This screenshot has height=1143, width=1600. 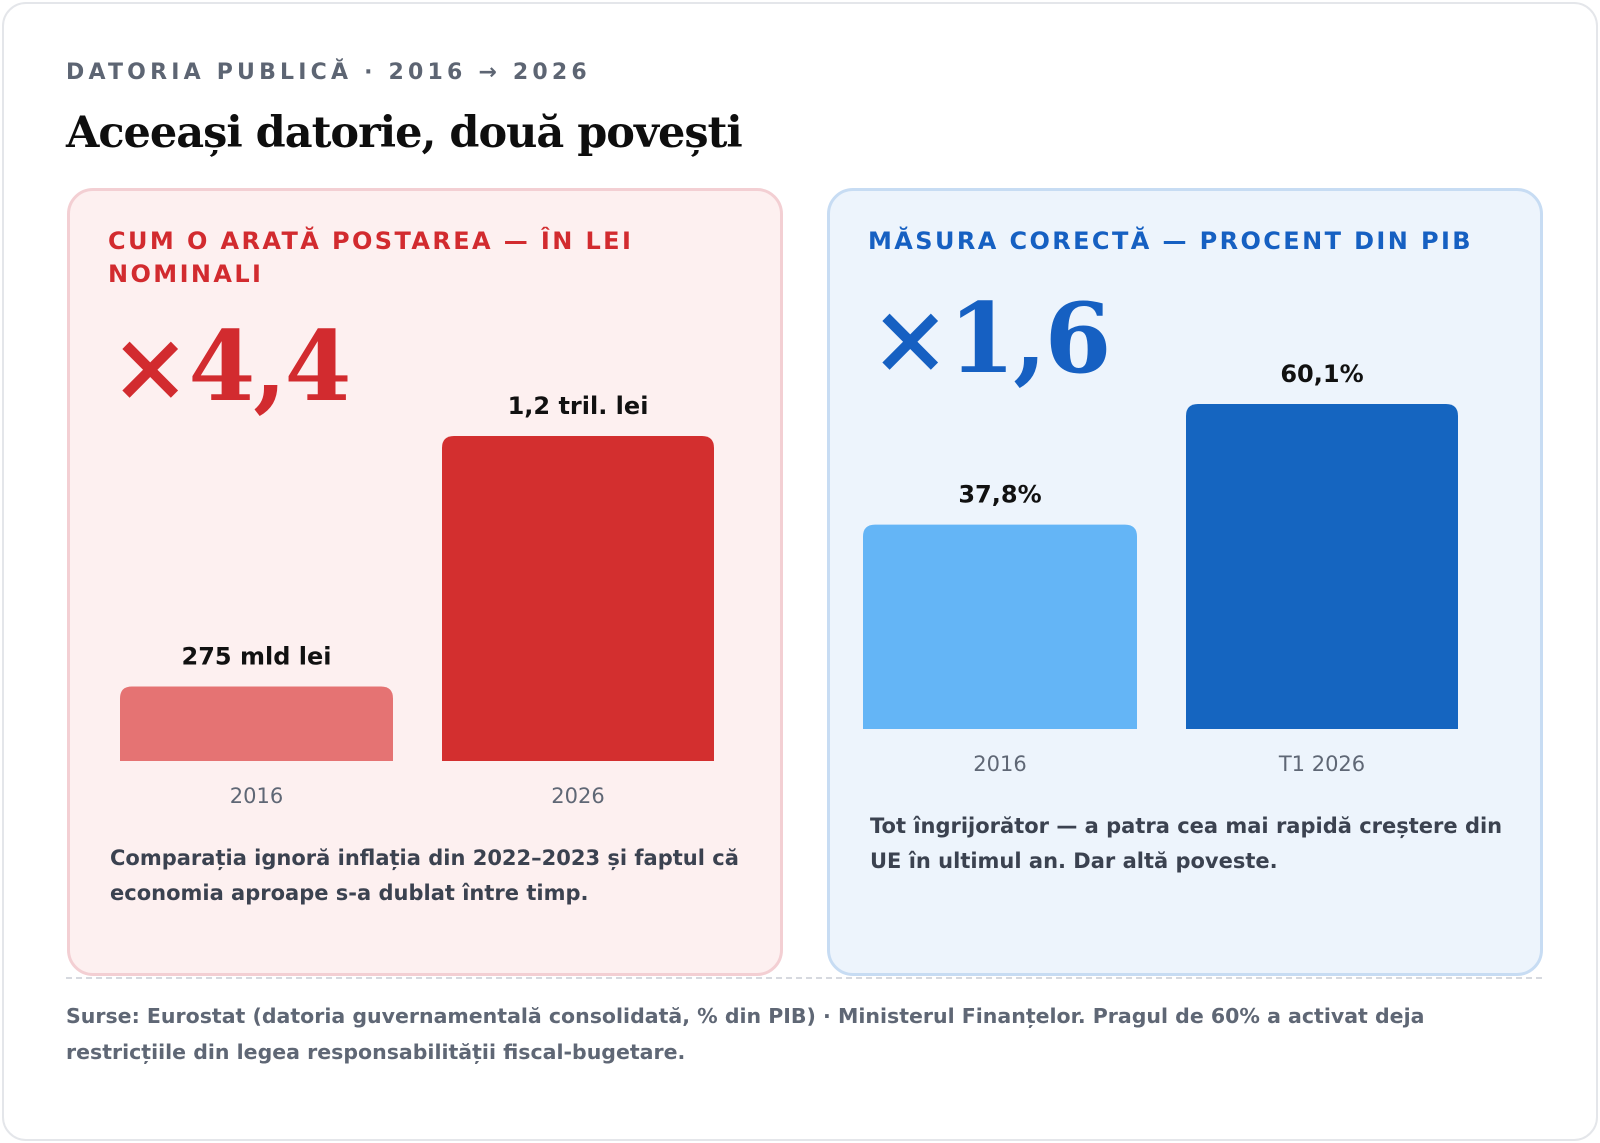 What do you see at coordinates (371, 257) in the screenshot?
I see `panel-heading-nominal: CUM O ARATĂ POSTAREA — ÎN LEI NOMINALI` at bounding box center [371, 257].